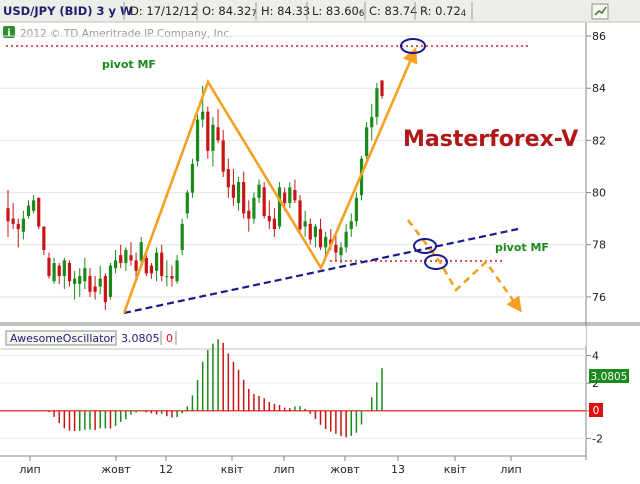  What do you see at coordinates (126, 34) in the screenshot?
I see `copyright-watermark: 2012 © TD Ameritrade IP Company, Inc.` at bounding box center [126, 34].